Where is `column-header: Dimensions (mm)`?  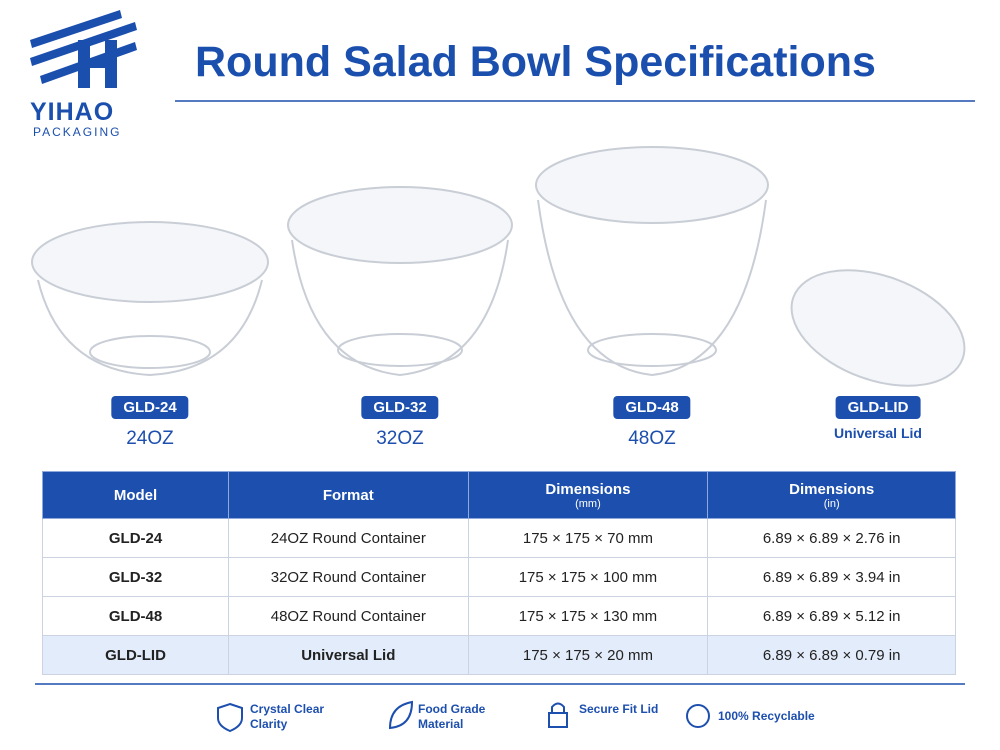
column-header: Dimensions (mm) is located at coordinates (588, 495).